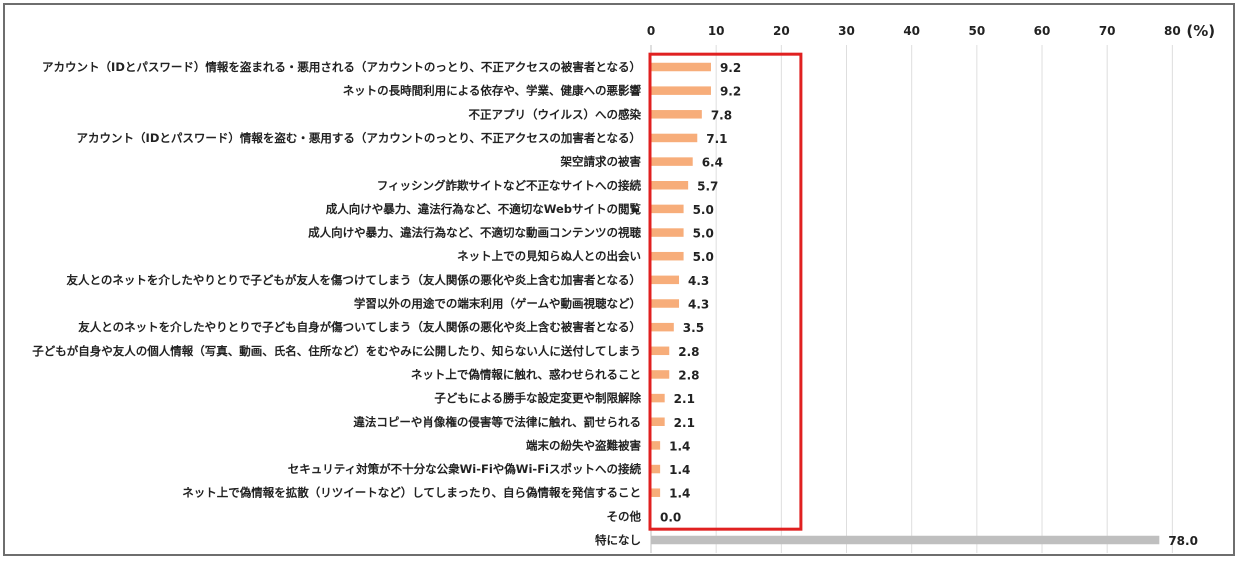 This screenshot has height=562, width=1242. What do you see at coordinates (465, 469) in the screenshot?
I see `category-label: セキュリティ対策が不十分な公衆Wi-Fiや偽Wi-Fiスポットへの接続` at bounding box center [465, 469].